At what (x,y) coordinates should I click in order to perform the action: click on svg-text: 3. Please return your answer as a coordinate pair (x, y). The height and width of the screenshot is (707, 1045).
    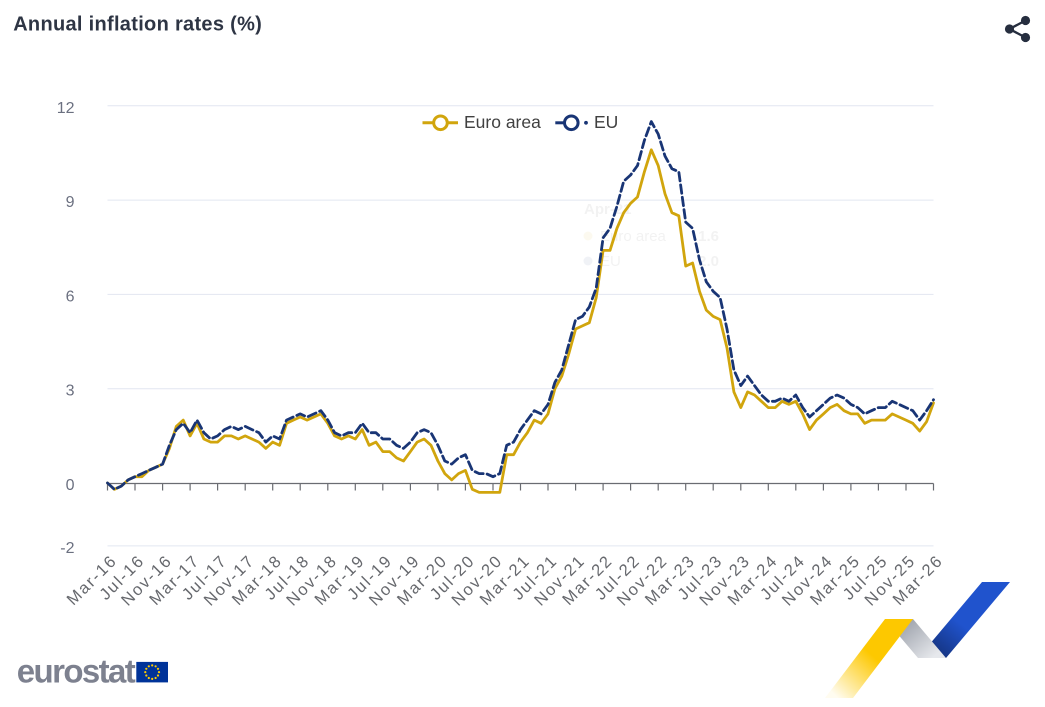
    Looking at the image, I should click on (70, 391).